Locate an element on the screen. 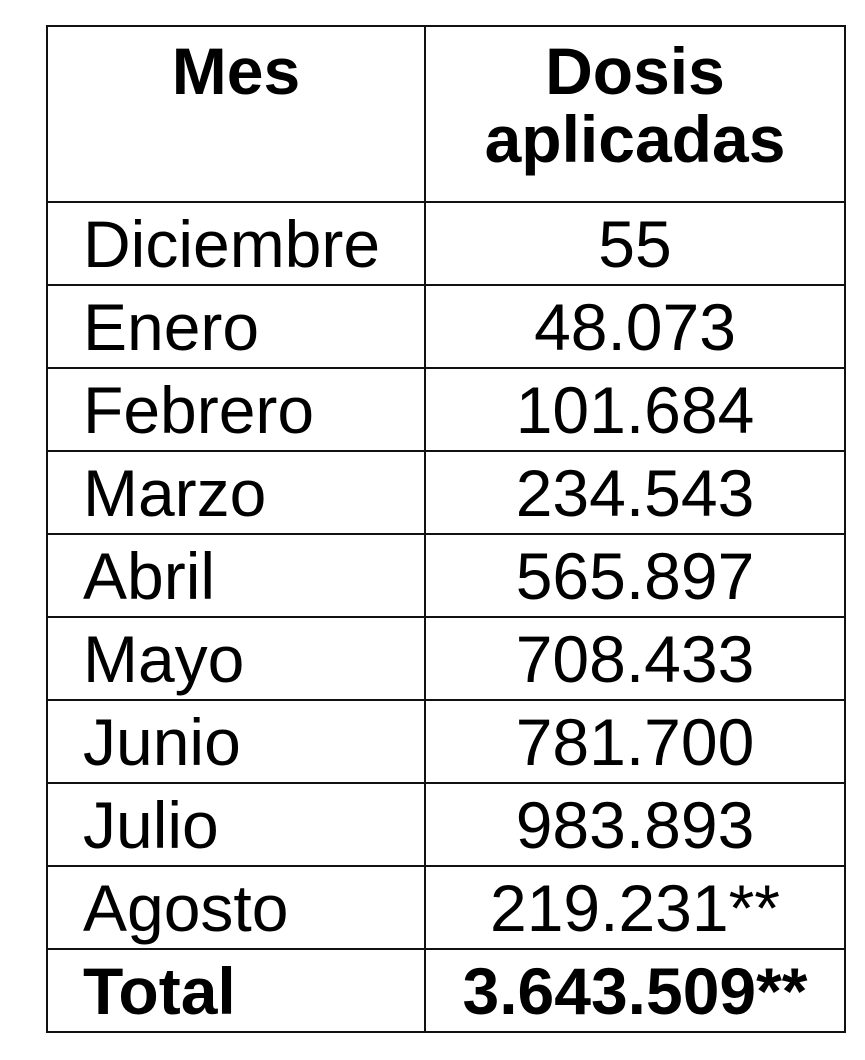  month-cell: Enero is located at coordinates (236, 326).